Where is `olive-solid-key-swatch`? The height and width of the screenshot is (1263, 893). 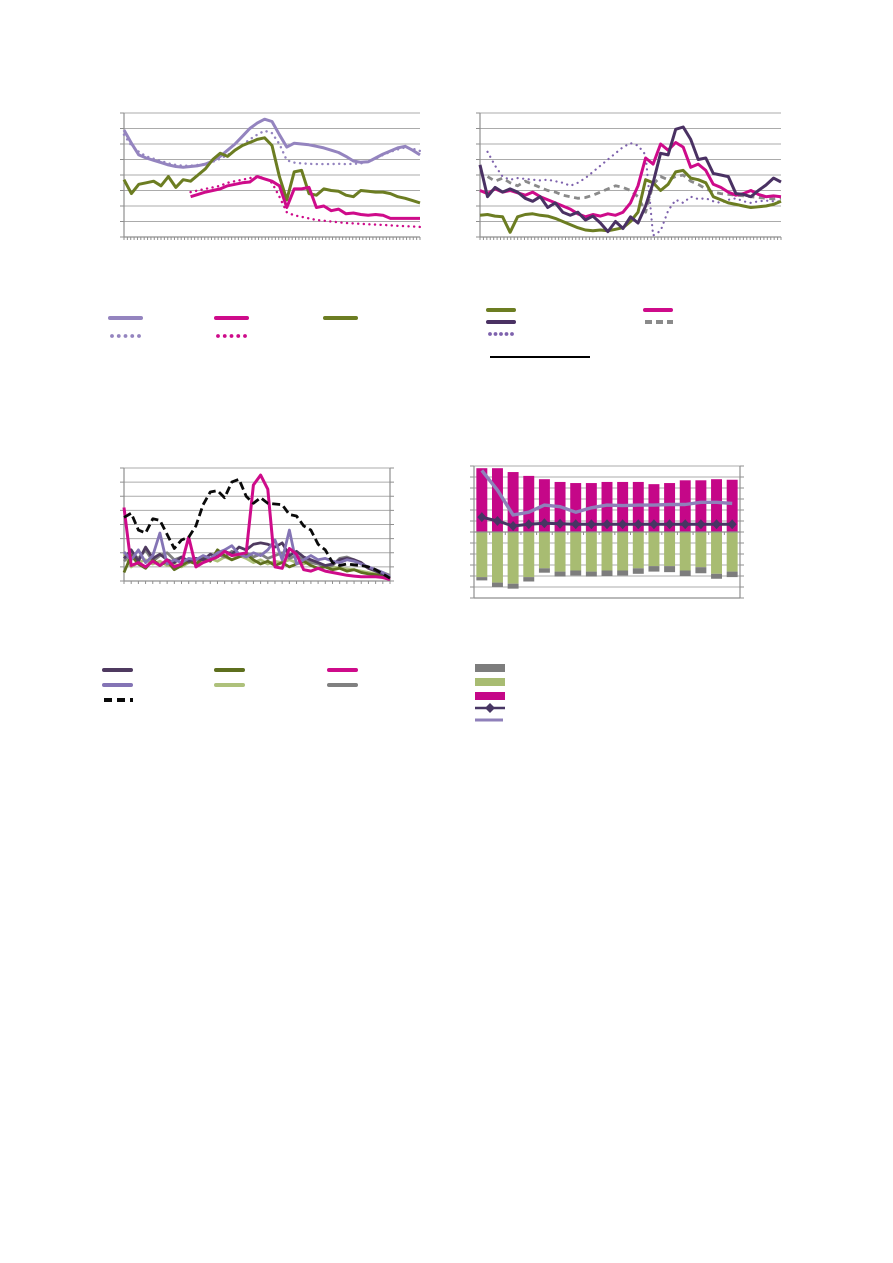 olive-solid-key-swatch is located at coordinates (501, 310).